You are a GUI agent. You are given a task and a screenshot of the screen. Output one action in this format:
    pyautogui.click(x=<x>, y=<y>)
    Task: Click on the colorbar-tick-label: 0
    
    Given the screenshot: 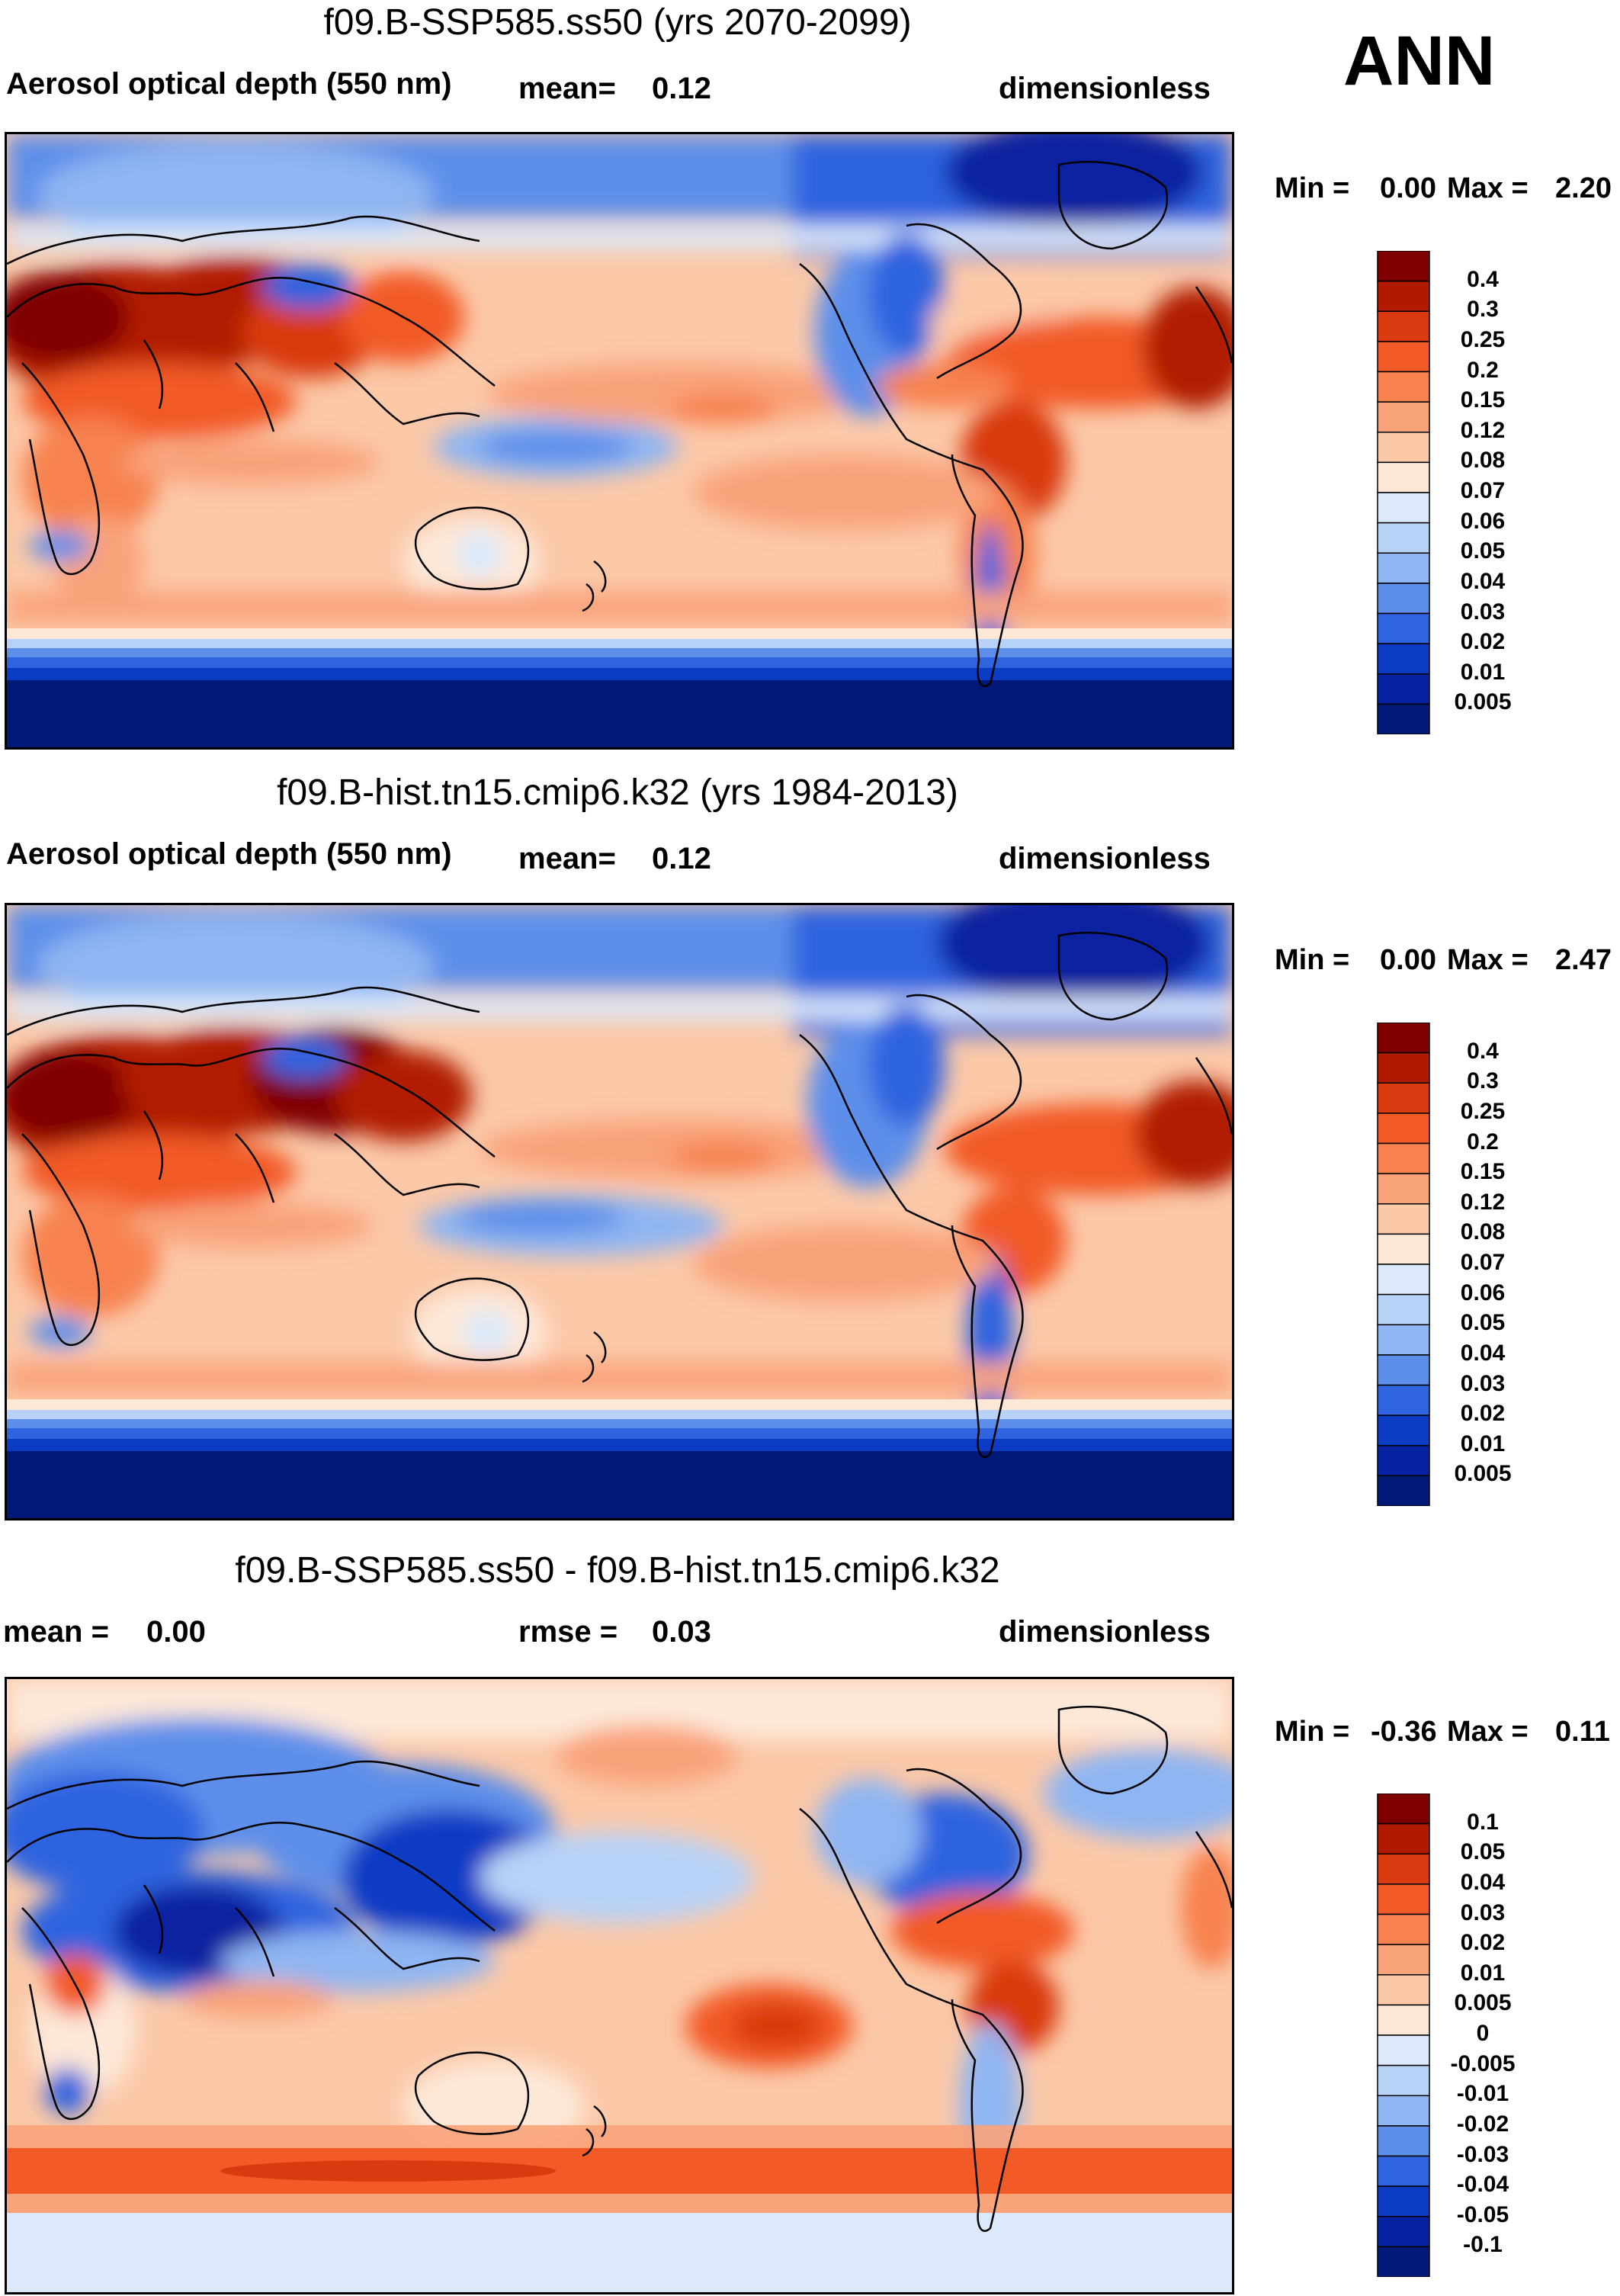 What is the action you would take?
    pyautogui.click(x=1483, y=2033)
    